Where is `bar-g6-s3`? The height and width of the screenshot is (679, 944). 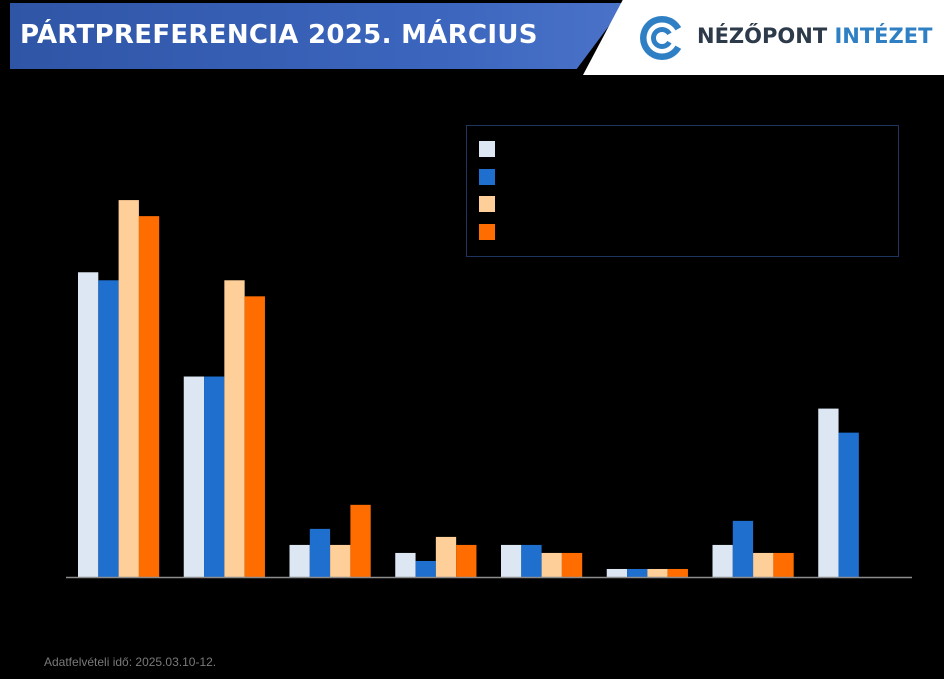 bar-g6-s3 is located at coordinates (657, 572).